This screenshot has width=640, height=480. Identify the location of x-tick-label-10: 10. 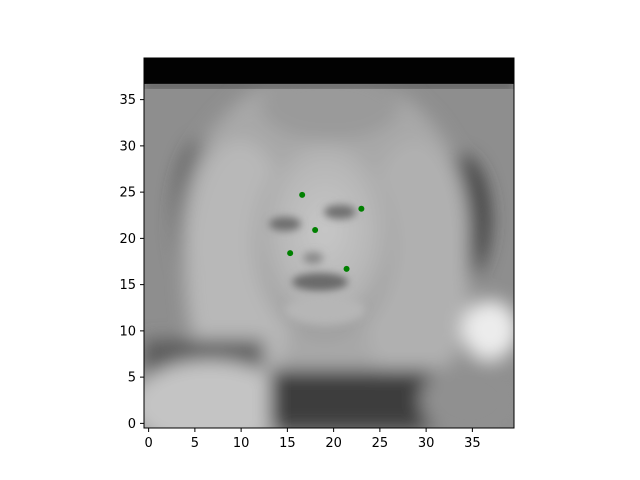
(241, 443).